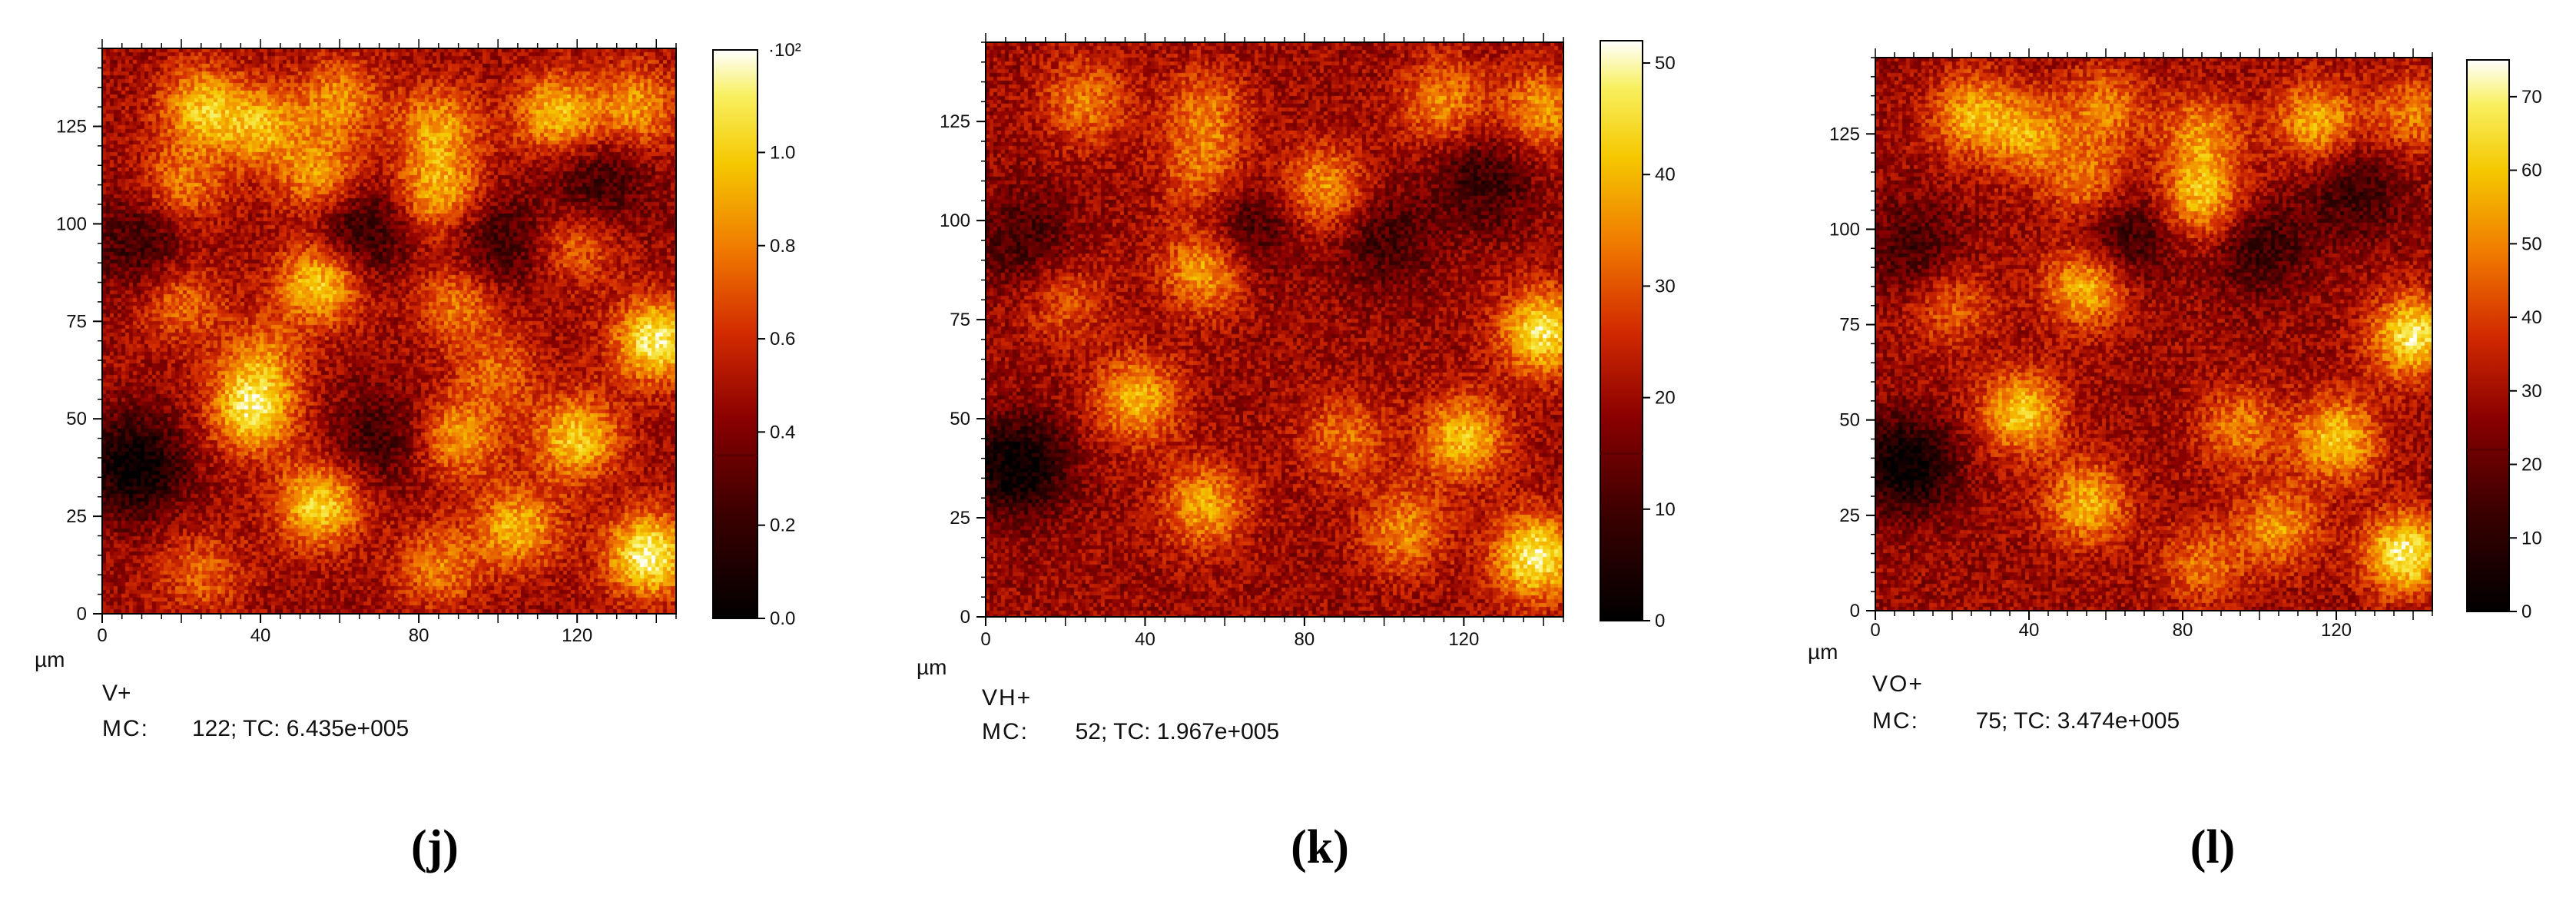 Image resolution: width=2576 pixels, height=898 pixels. I want to click on colorbar-j, so click(735, 334).